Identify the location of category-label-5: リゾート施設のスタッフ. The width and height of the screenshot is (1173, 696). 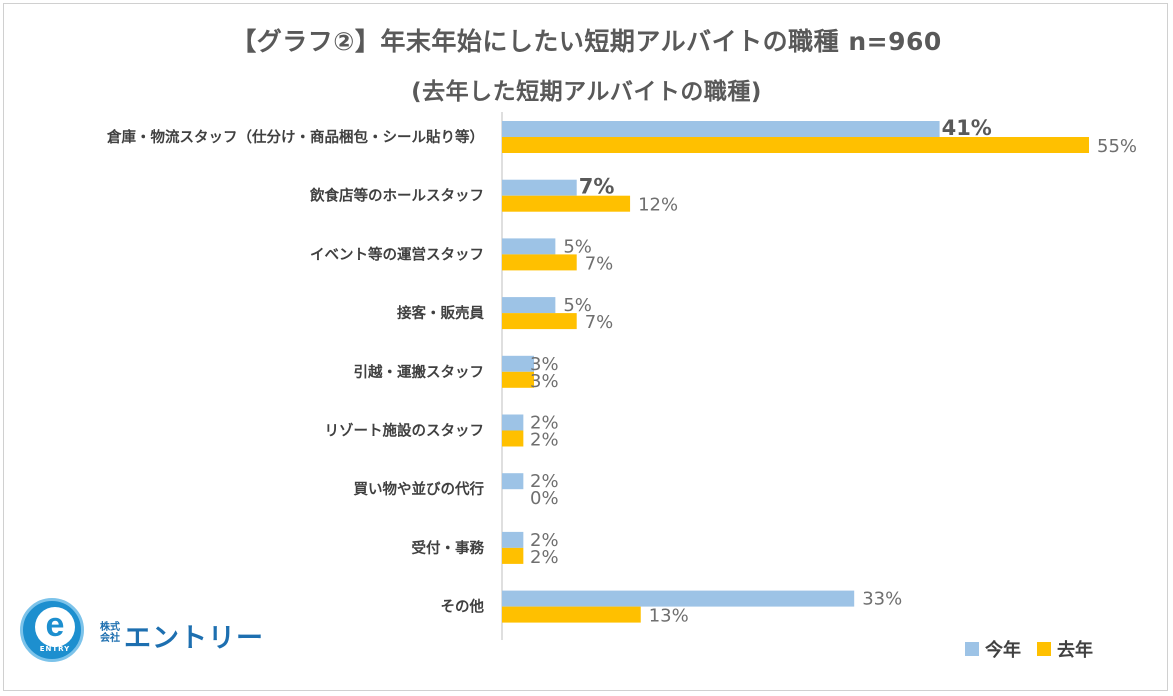
(405, 431).